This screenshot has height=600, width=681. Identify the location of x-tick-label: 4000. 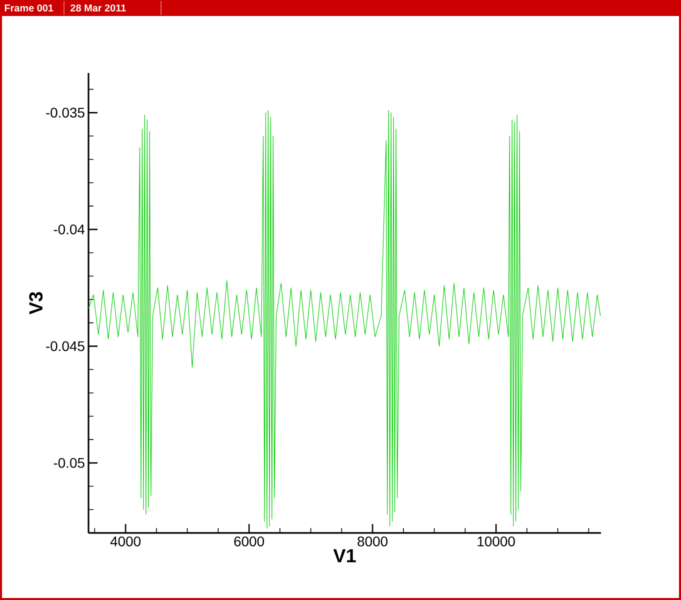
(125, 541).